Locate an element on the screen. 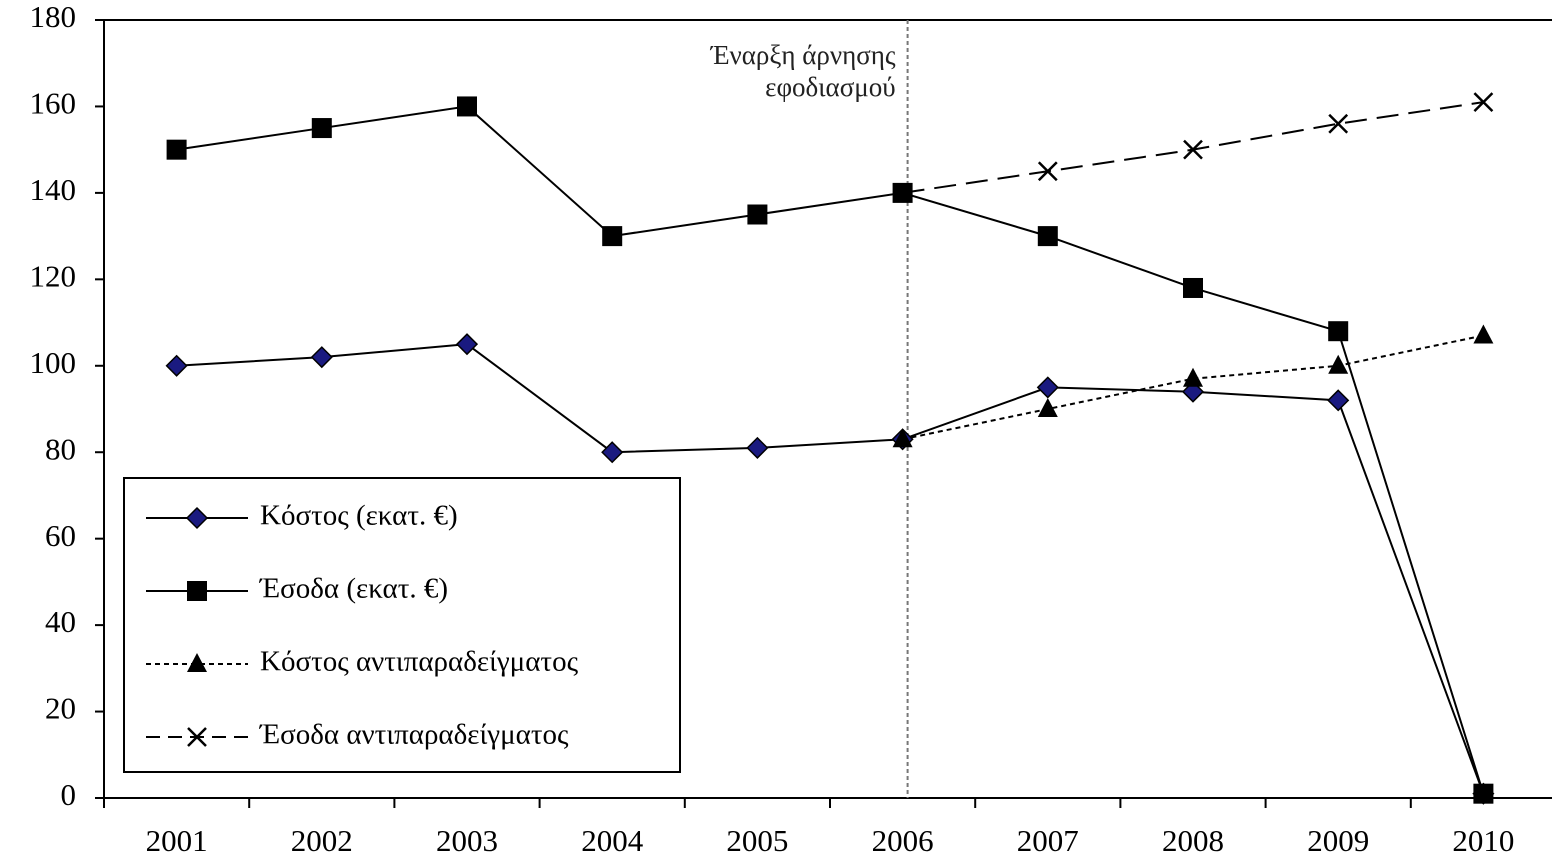 The height and width of the screenshot is (860, 1552). x-tick-label: 2010 is located at coordinates (1483, 840).